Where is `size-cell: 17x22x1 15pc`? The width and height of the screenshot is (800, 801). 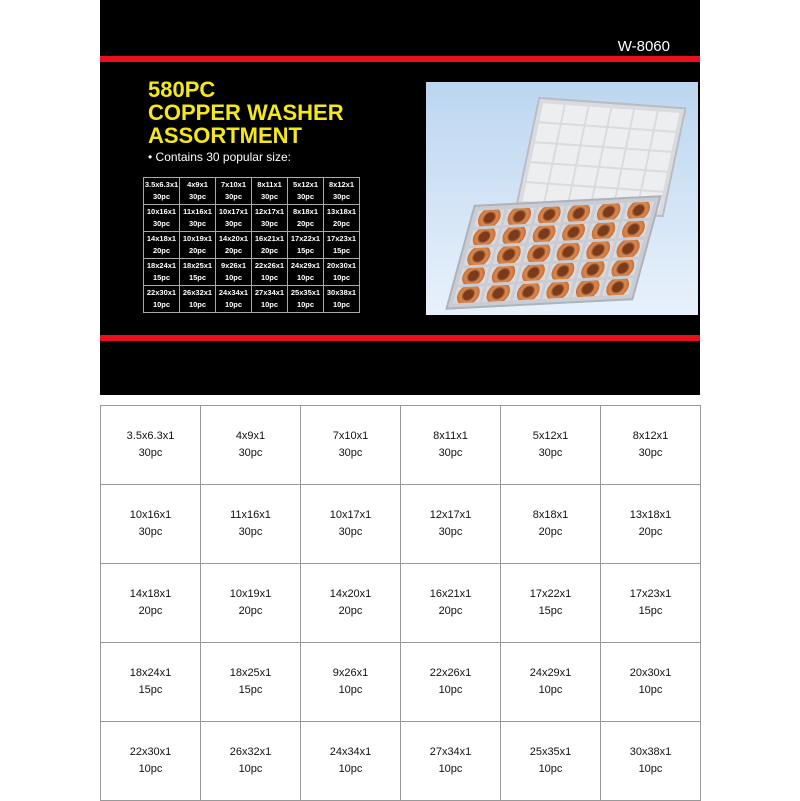
size-cell: 17x22x1 15pc is located at coordinates (550, 603).